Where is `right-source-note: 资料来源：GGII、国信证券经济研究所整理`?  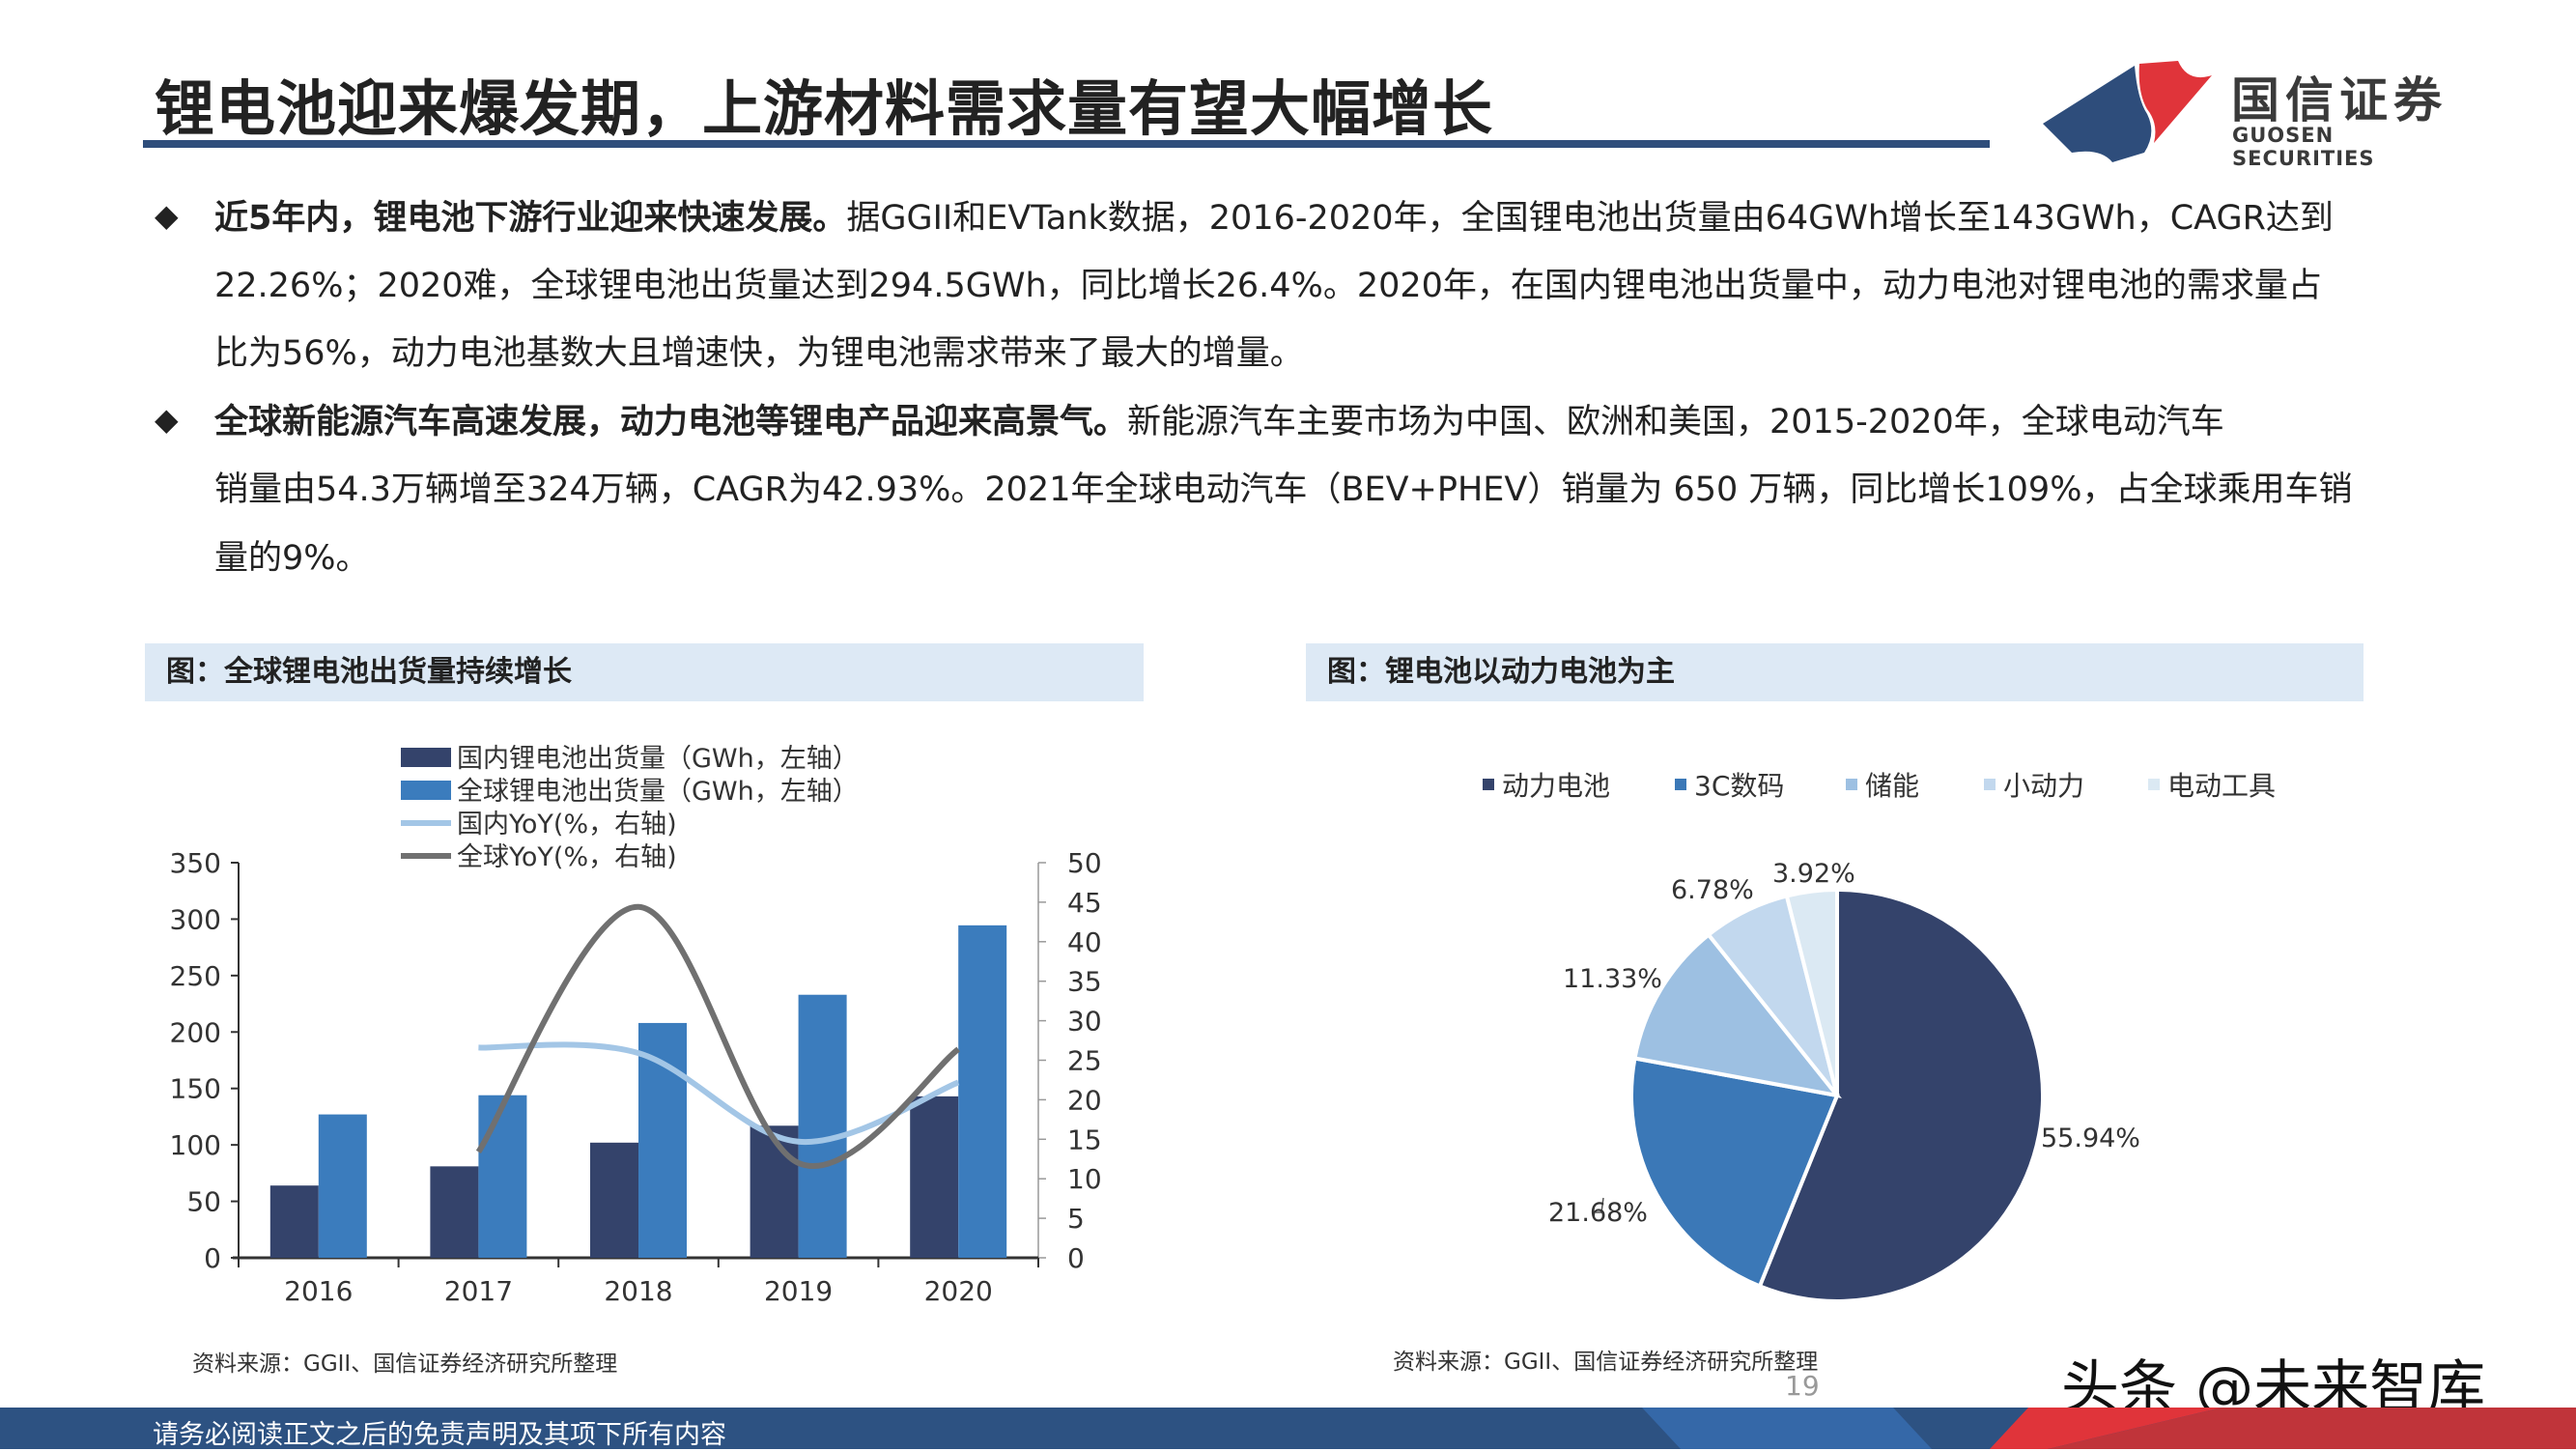 right-source-note: 资料来源：GGII、国信证券经济研究所整理 is located at coordinates (1606, 1362).